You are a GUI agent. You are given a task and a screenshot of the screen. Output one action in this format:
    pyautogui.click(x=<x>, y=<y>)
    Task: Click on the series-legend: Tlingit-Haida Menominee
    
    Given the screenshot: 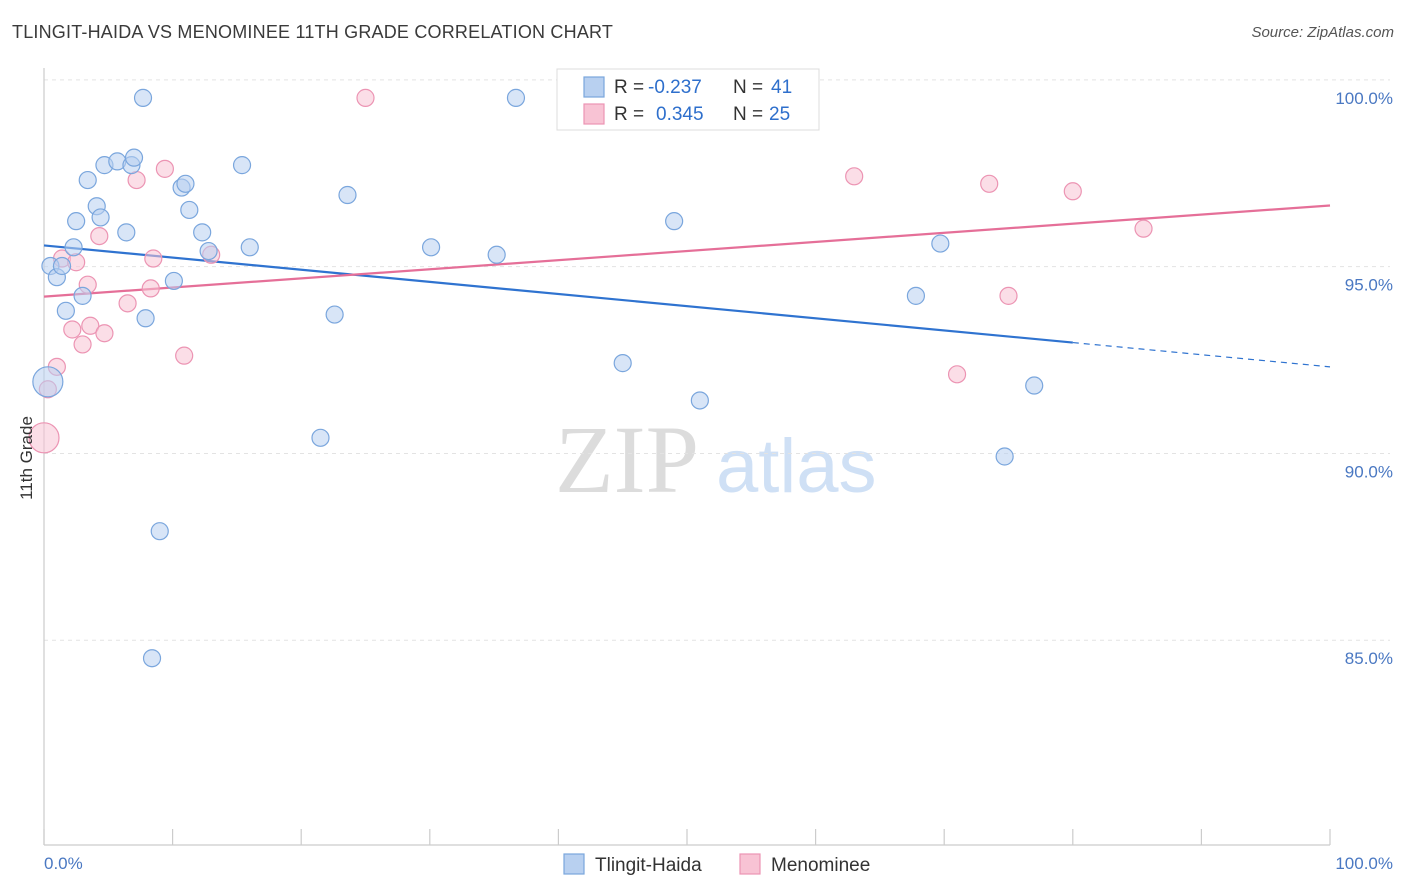 What is the action you would take?
    pyautogui.click(x=716, y=864)
    